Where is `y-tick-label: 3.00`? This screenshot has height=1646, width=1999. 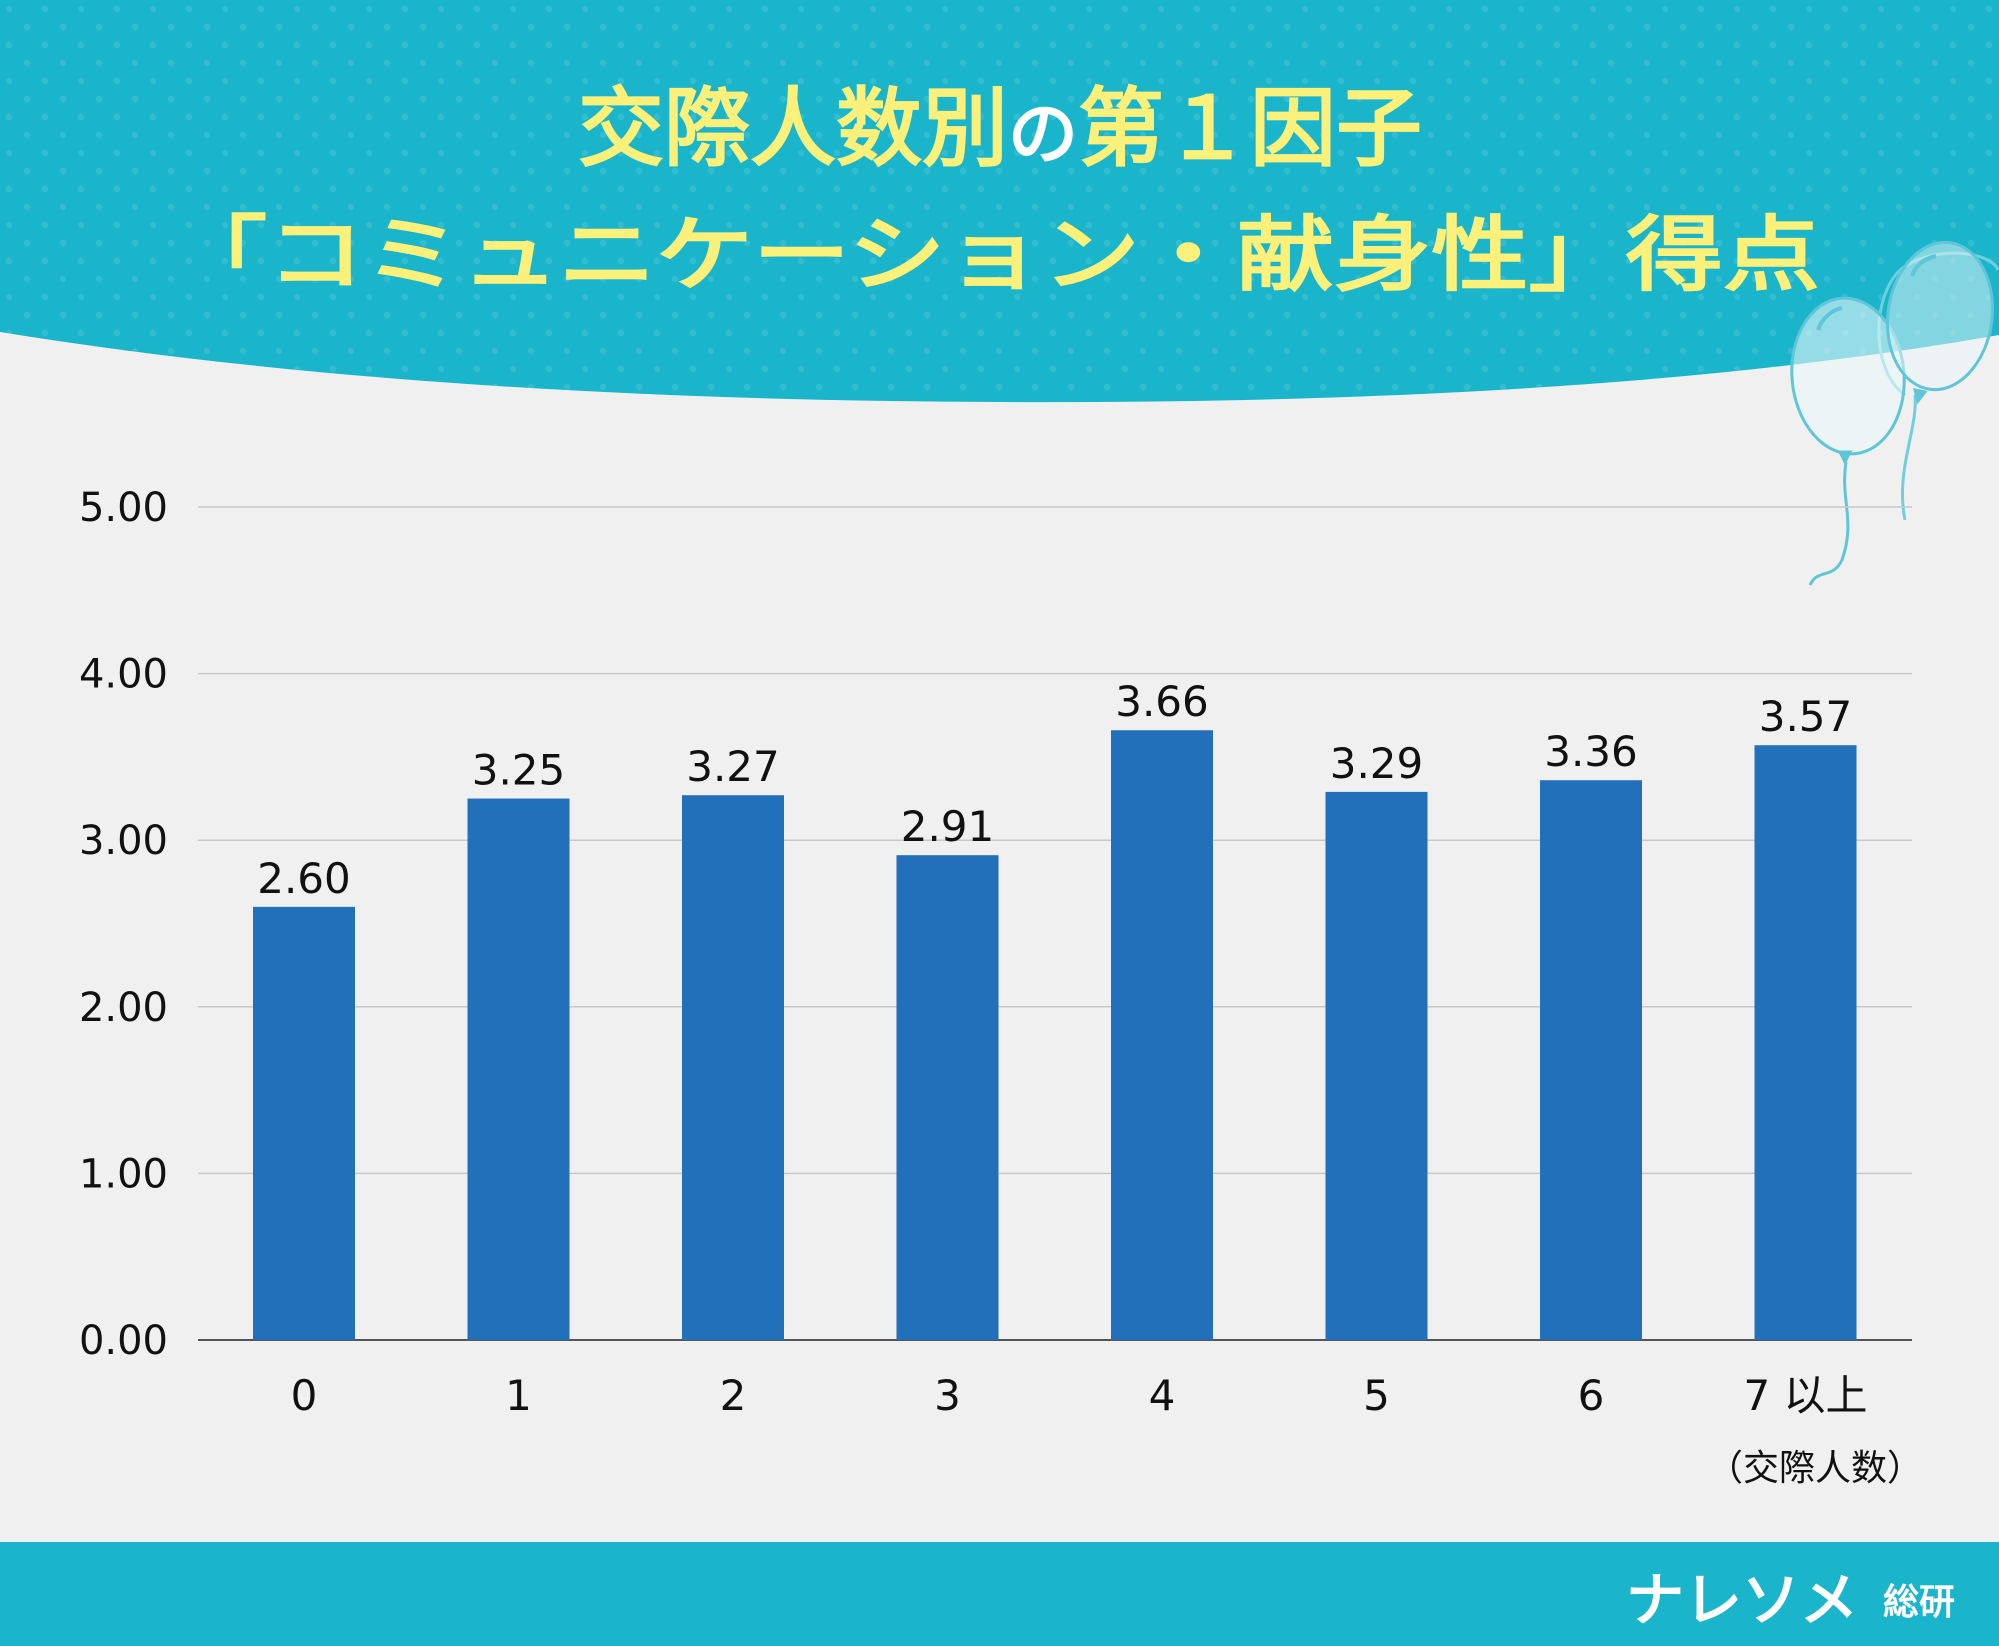 y-tick-label: 3.00 is located at coordinates (123, 841).